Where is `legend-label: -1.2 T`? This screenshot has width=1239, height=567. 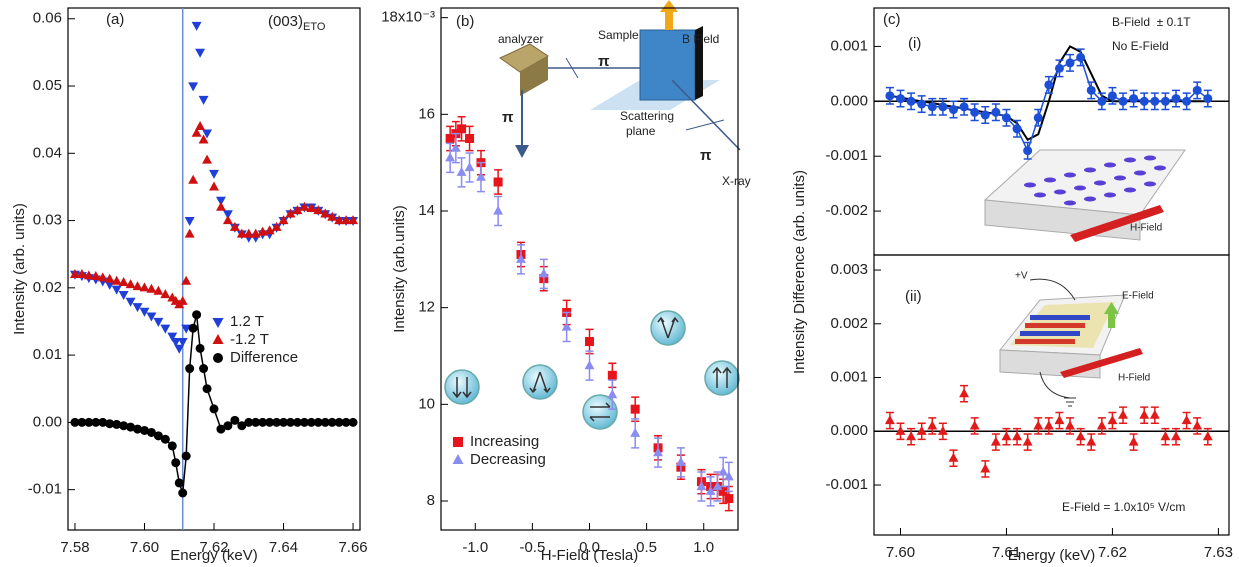 legend-label: -1.2 T is located at coordinates (249, 339).